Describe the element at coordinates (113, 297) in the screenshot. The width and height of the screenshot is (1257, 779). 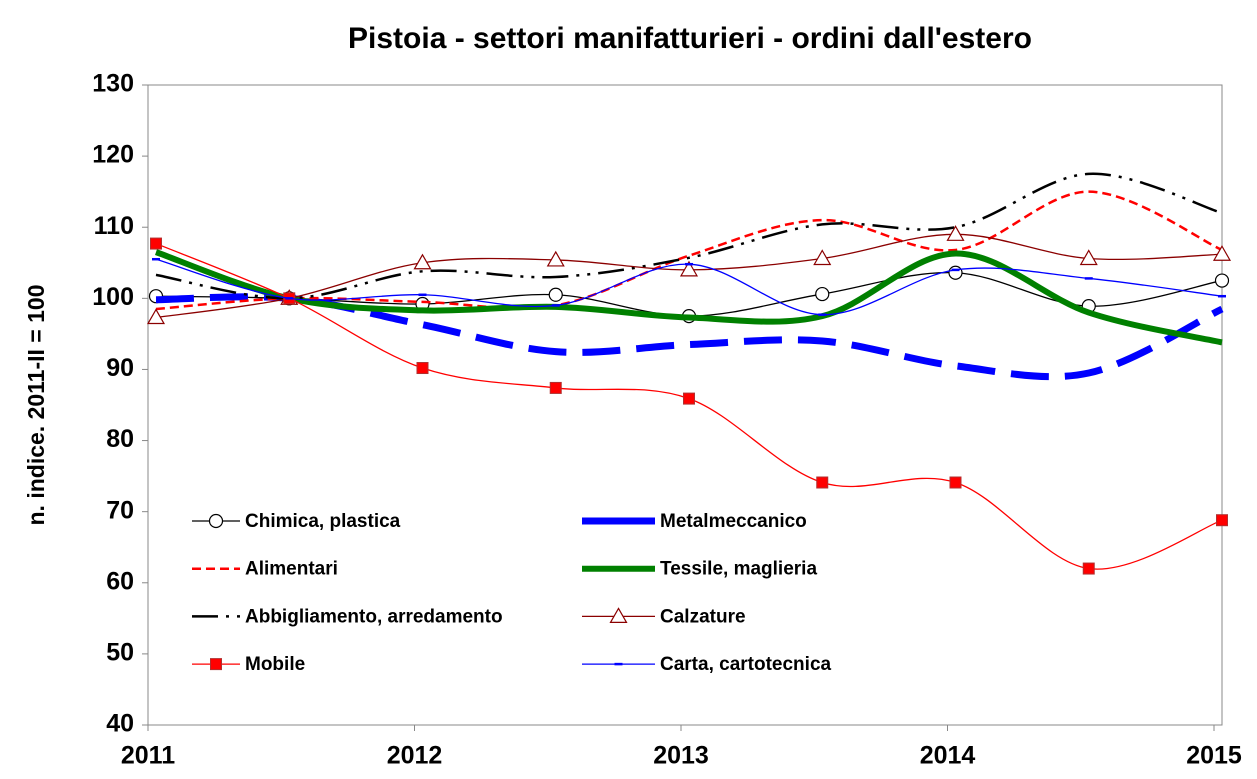
I see `y-tick-label: 100` at that location.